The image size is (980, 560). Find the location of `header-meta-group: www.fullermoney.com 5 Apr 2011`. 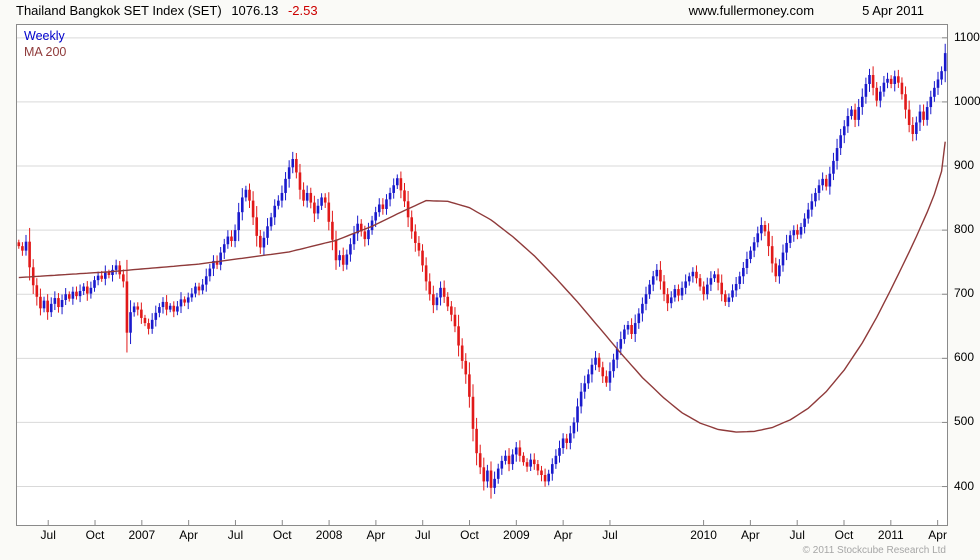

header-meta-group: www.fullermoney.com 5 Apr 2011 is located at coordinates (826, 10).